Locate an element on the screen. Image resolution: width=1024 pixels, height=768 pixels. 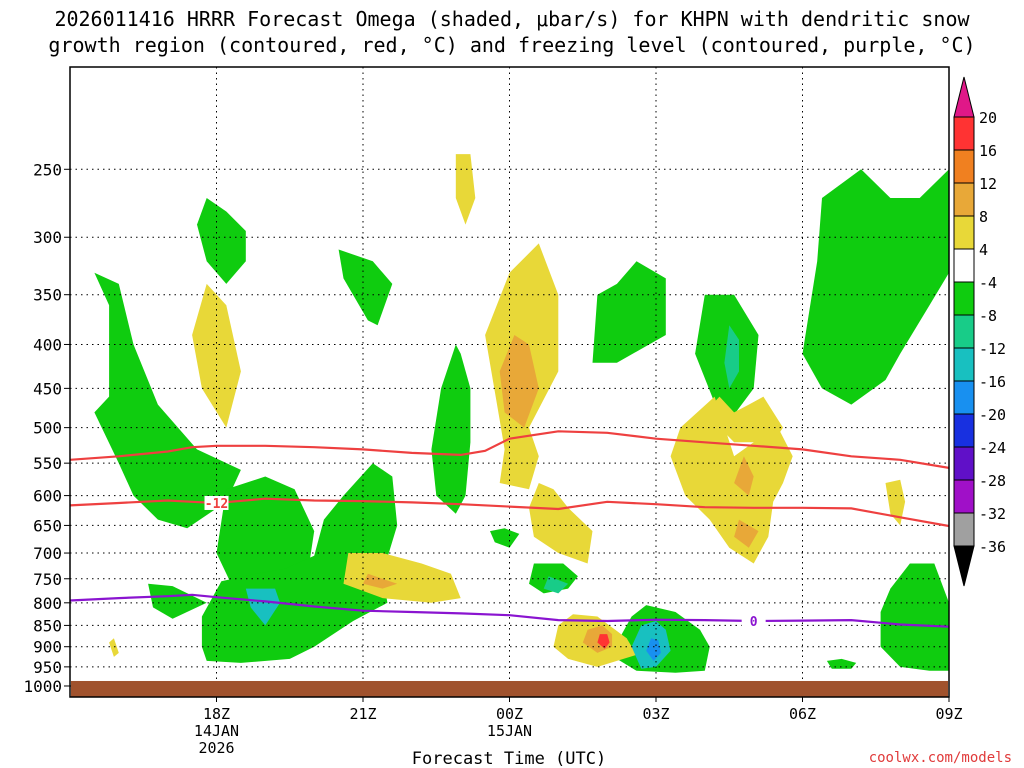
y-tick-550: 550 is located at coordinates (47, 463).